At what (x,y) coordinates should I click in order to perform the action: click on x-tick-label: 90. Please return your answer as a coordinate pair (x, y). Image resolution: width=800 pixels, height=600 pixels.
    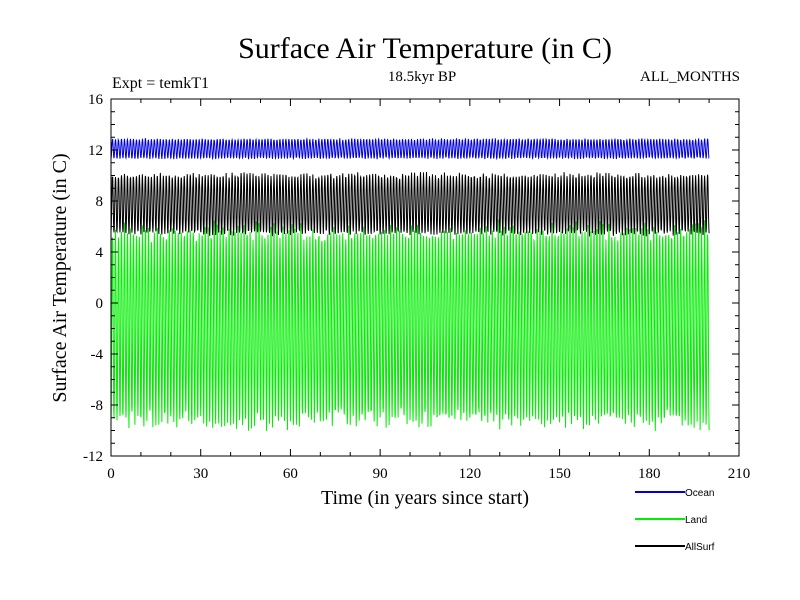
    Looking at the image, I should click on (380, 474).